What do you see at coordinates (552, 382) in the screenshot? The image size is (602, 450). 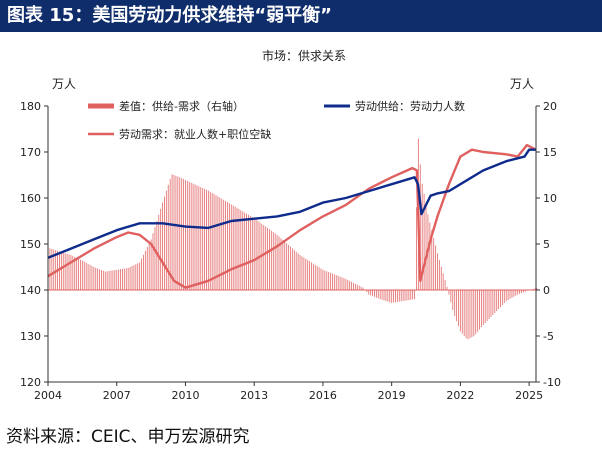 I see `y-right-tick-label: -10` at bounding box center [552, 382].